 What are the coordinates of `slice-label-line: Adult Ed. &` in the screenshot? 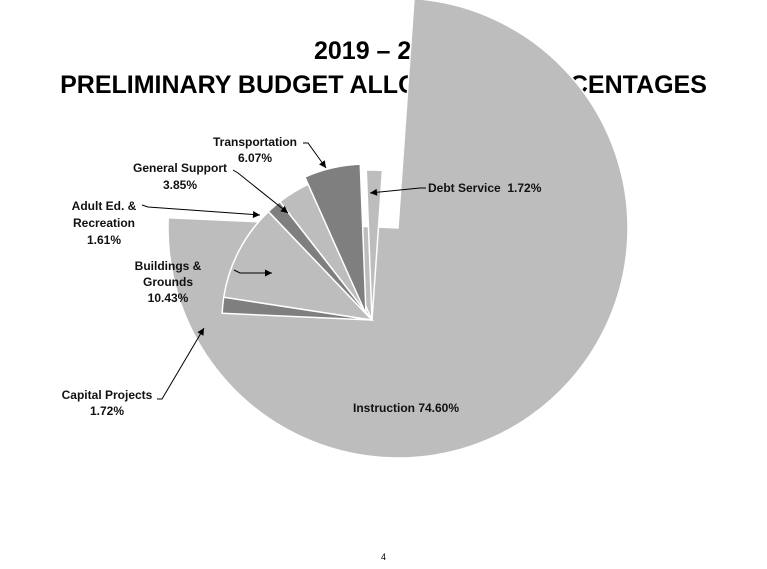 It's located at (104, 206).